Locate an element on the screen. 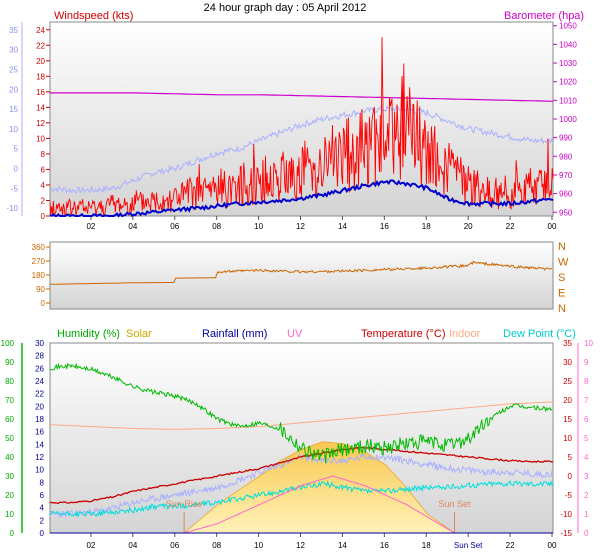  temp-x-tick-18: 18 is located at coordinates (426, 545).